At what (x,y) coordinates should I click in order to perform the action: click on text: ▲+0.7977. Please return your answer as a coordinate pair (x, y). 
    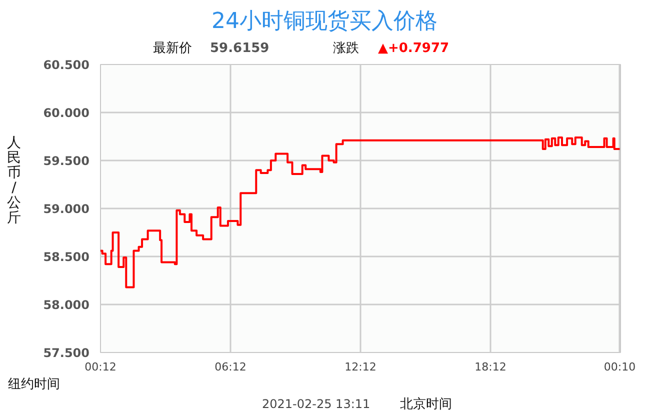
    Looking at the image, I should click on (414, 49).